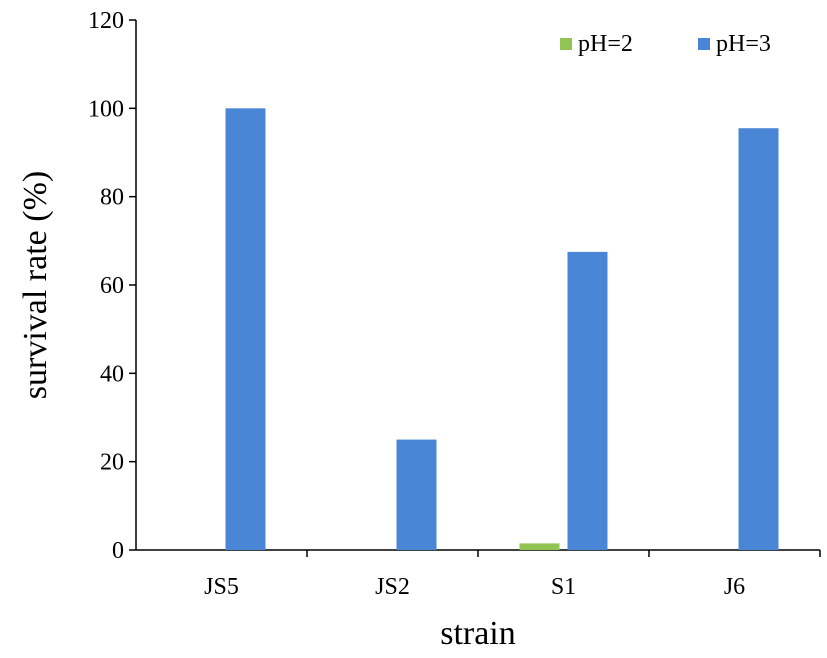 The height and width of the screenshot is (658, 827). Describe the element at coordinates (539, 546) in the screenshot. I see `bar-ph2-s1` at that location.